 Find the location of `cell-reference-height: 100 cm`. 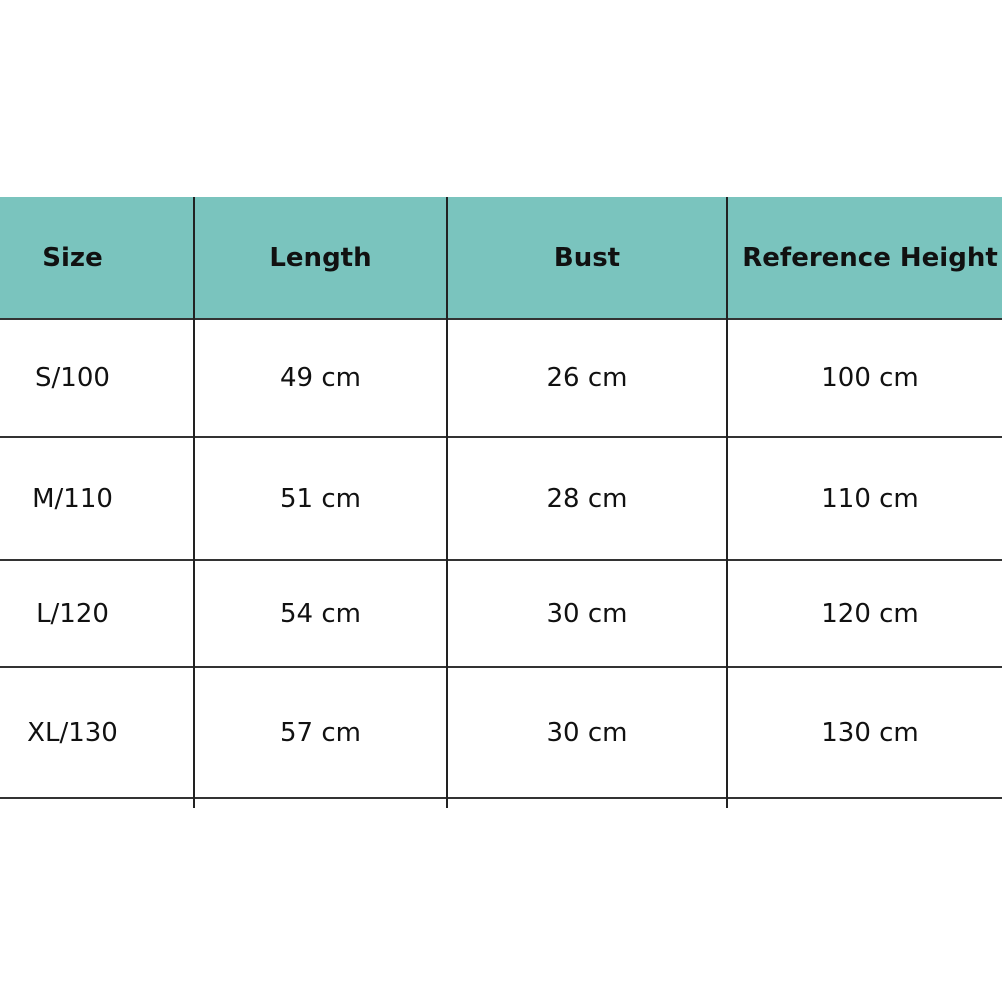

cell-reference-height: 100 cm is located at coordinates (870, 378).